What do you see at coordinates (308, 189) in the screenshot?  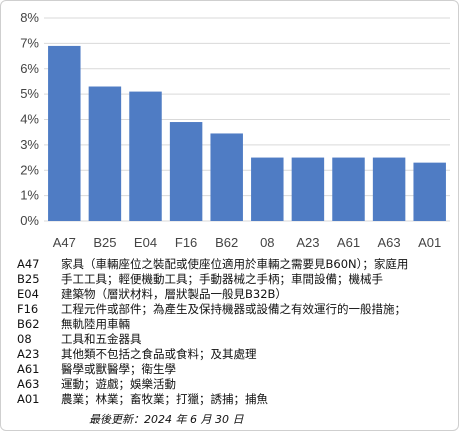 I see `bar-A23` at bounding box center [308, 189].